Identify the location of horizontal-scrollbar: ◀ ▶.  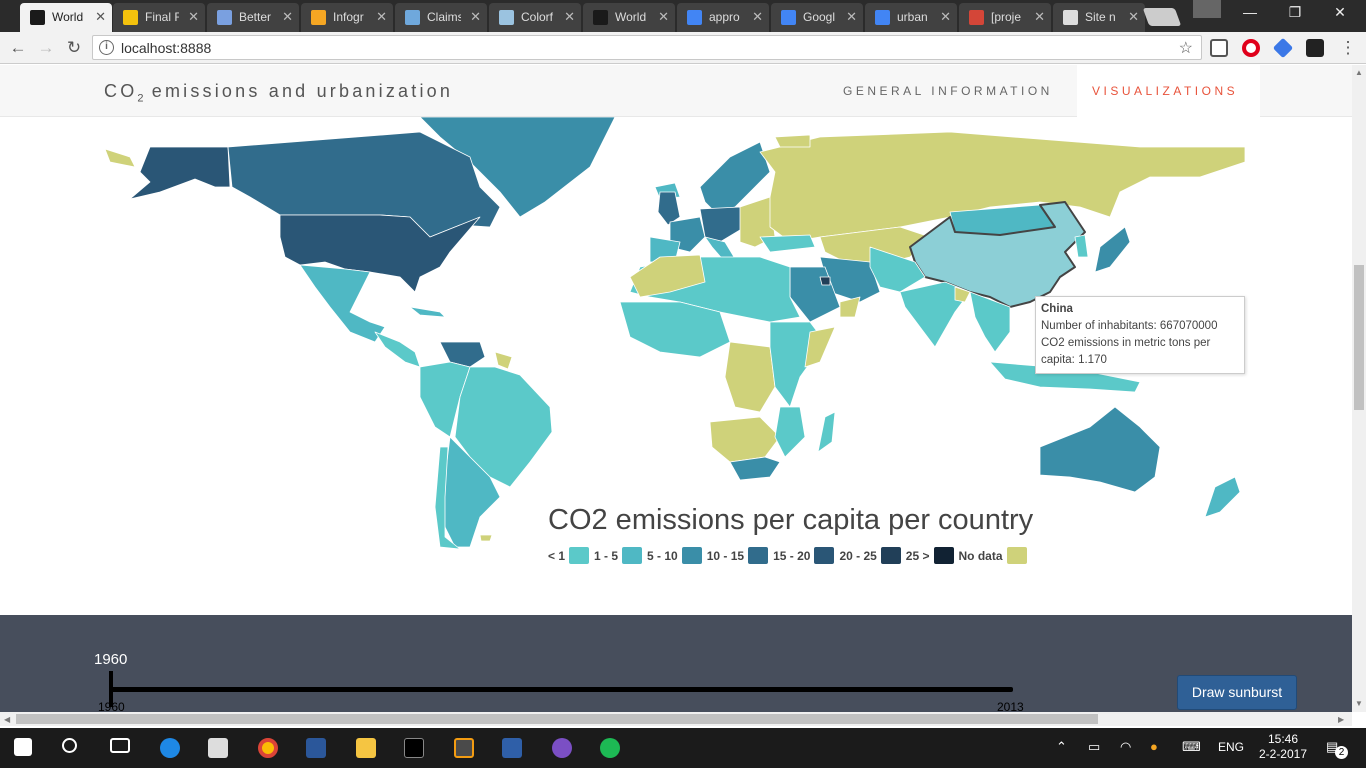
(676, 719).